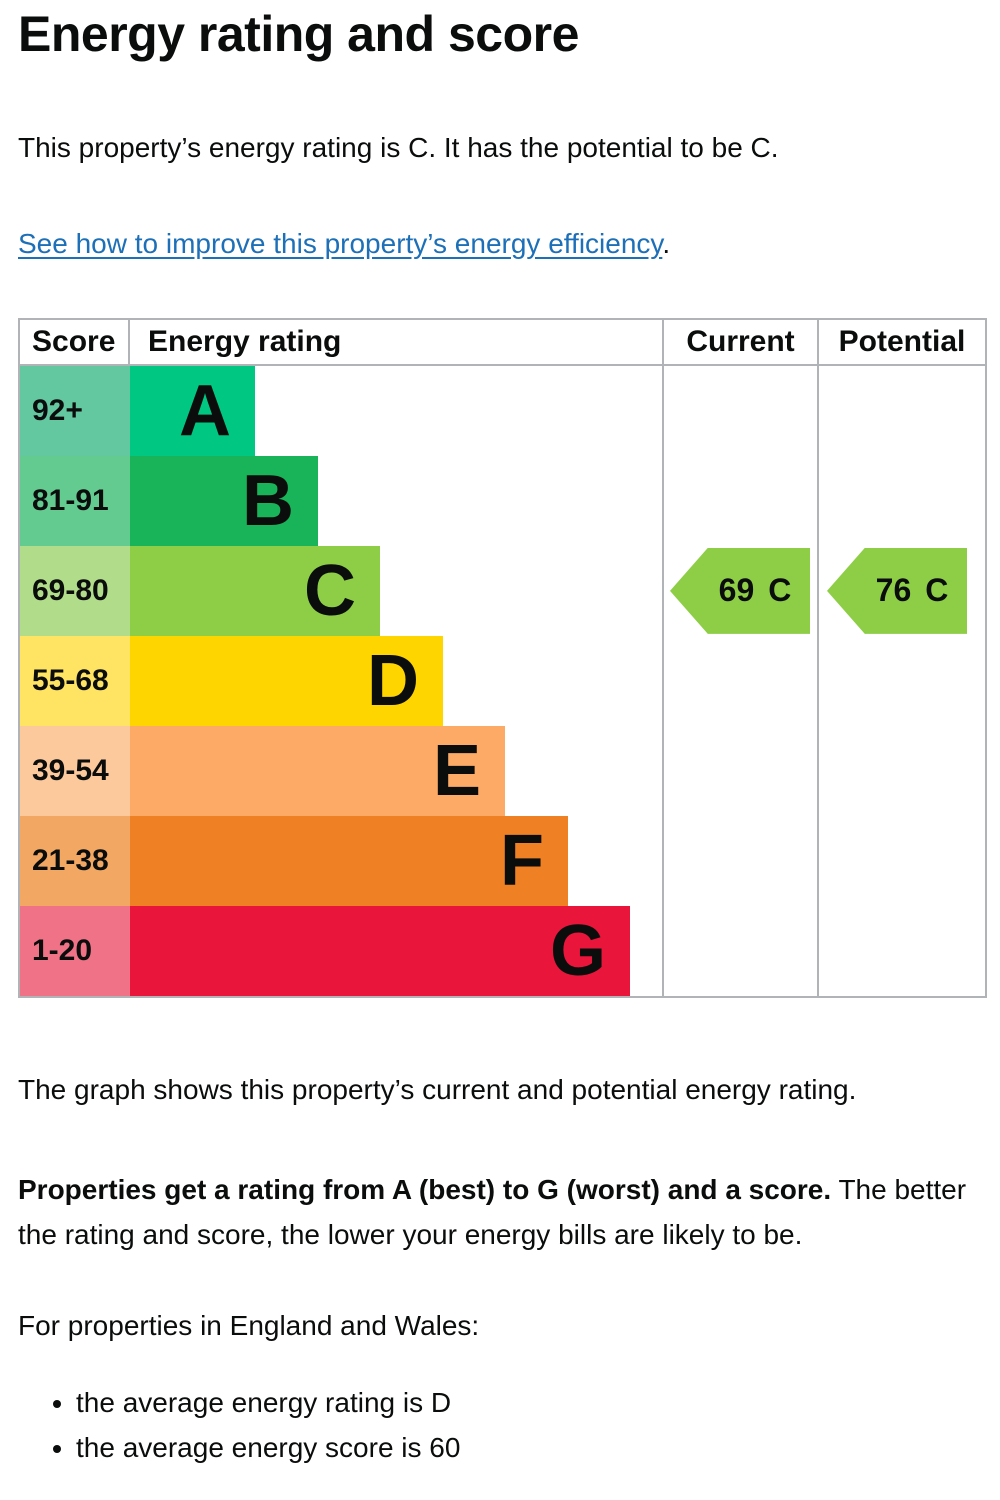 This screenshot has width=1000, height=1500. I want to click on epc-band-row-e: 39-54 E, so click(502, 770).